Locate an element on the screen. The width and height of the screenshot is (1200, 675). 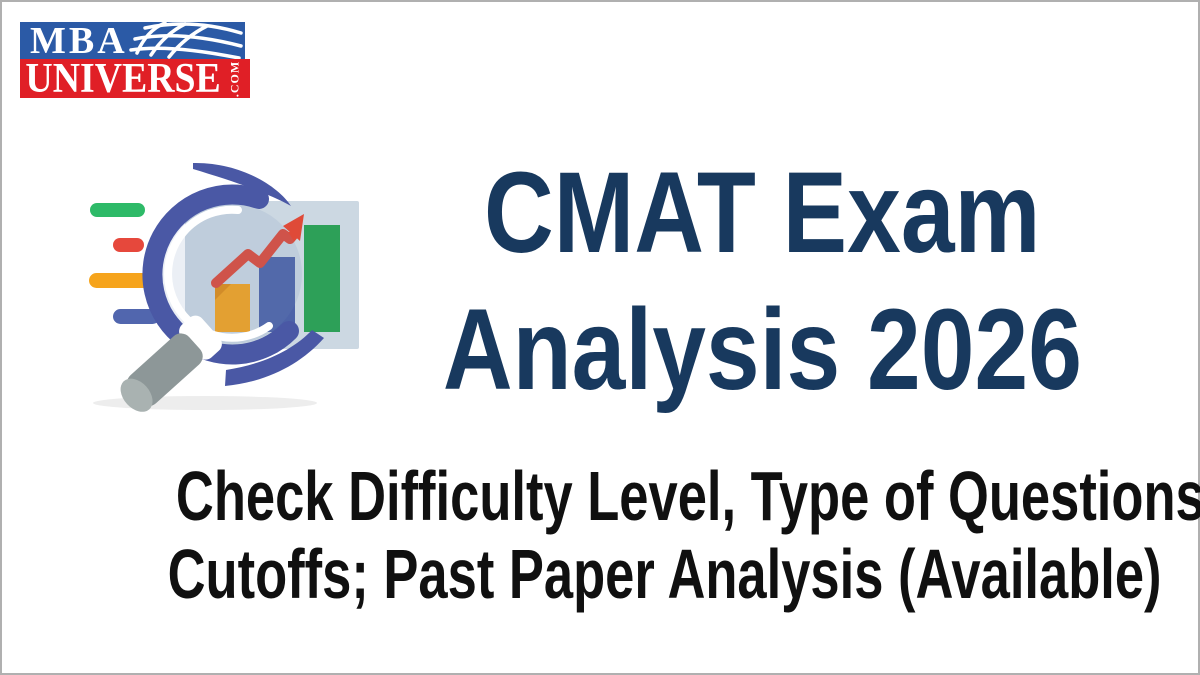
handle-collar is located at coordinates (200, 337).